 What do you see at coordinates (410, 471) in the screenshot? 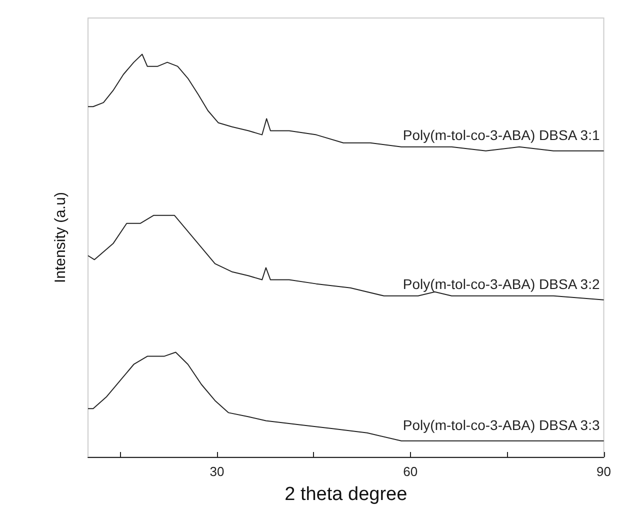
I see `x-tick-label: 60` at bounding box center [410, 471].